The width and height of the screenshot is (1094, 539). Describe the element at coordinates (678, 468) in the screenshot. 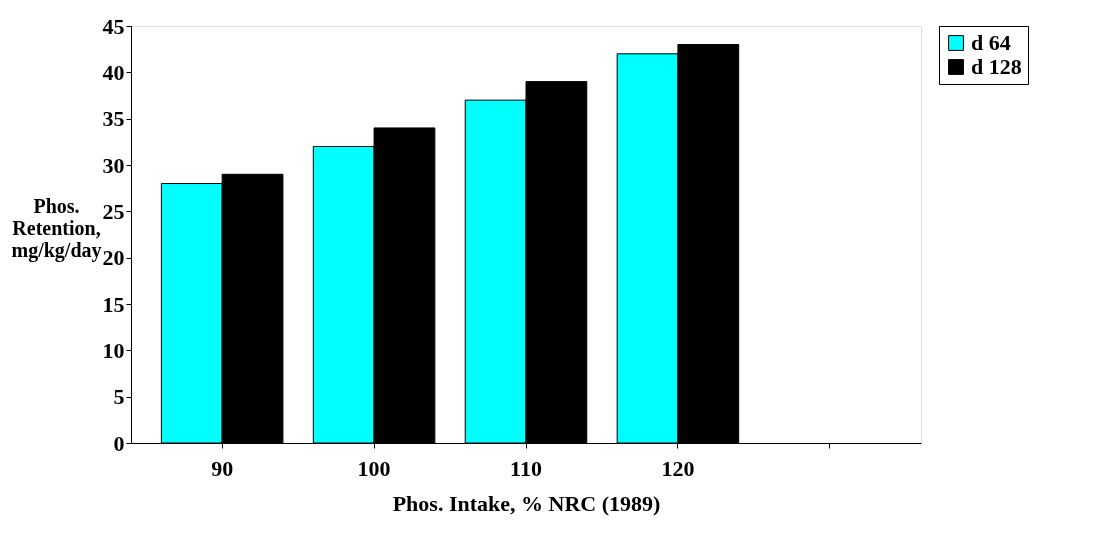

I see `x-tick-label: 120` at that location.